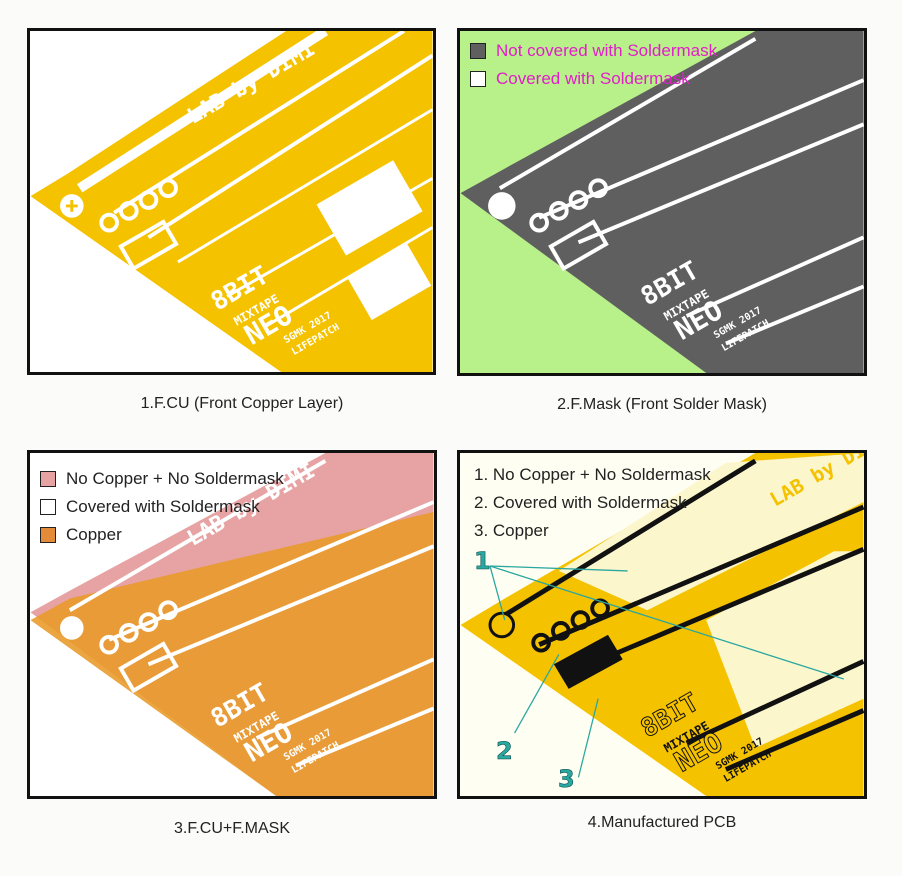 This screenshot has height=876, width=902. I want to click on legend-item-no-copper-no-mask: No Copper + No Soldermask, so click(162, 479).